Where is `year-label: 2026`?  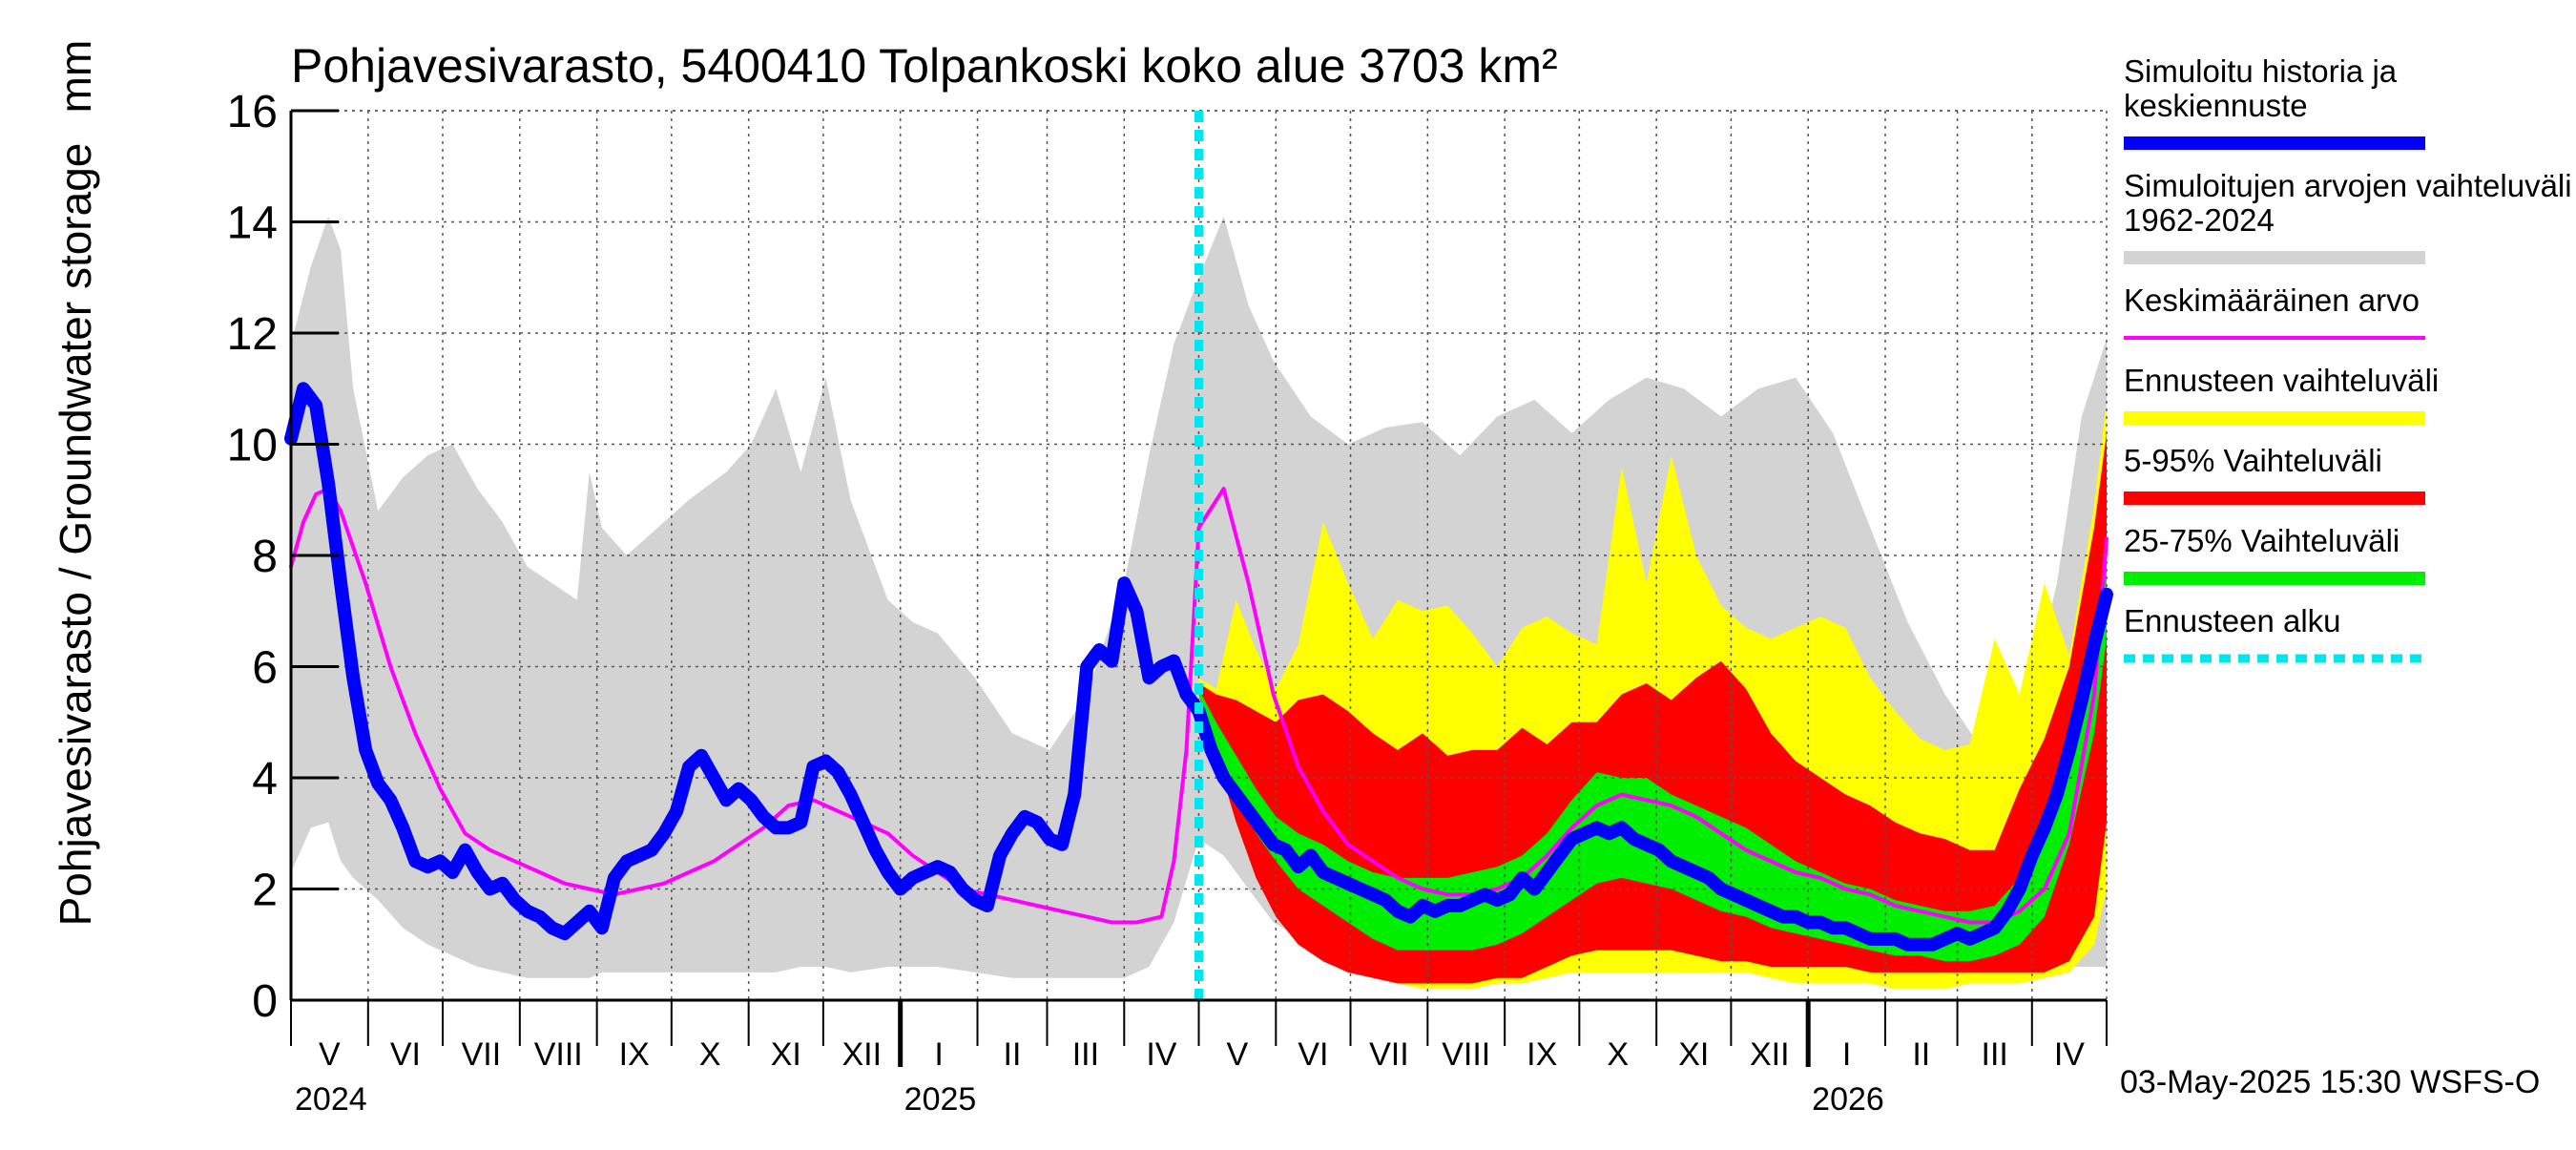 year-label: 2026 is located at coordinates (1848, 1099).